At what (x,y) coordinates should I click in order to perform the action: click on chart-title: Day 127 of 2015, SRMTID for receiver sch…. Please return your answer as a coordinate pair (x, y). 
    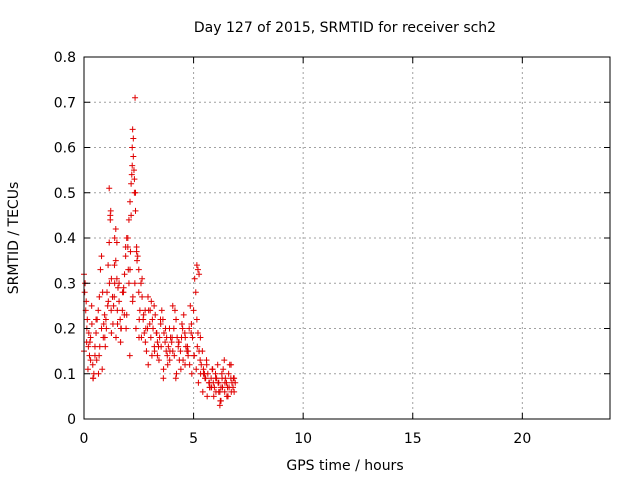
    Looking at the image, I should click on (345, 28).